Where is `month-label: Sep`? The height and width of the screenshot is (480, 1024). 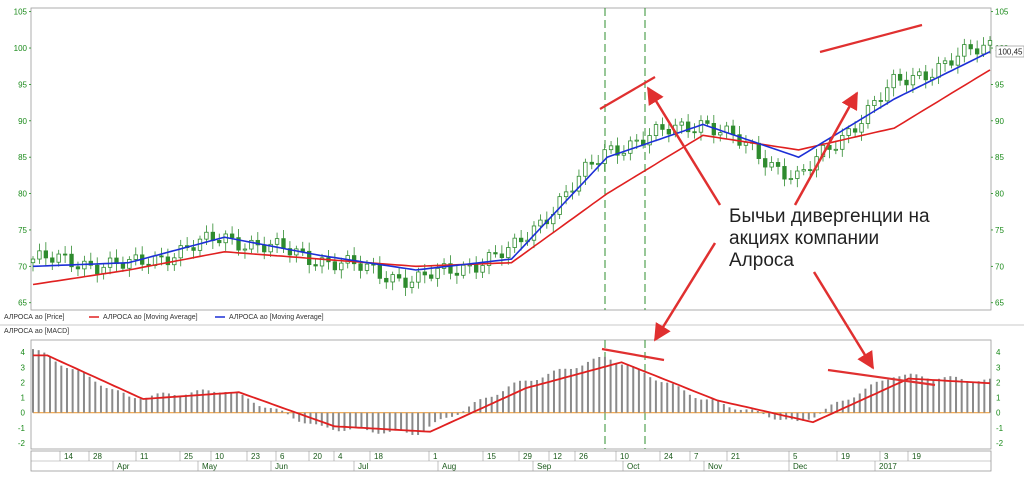 month-label: Sep is located at coordinates (544, 466).